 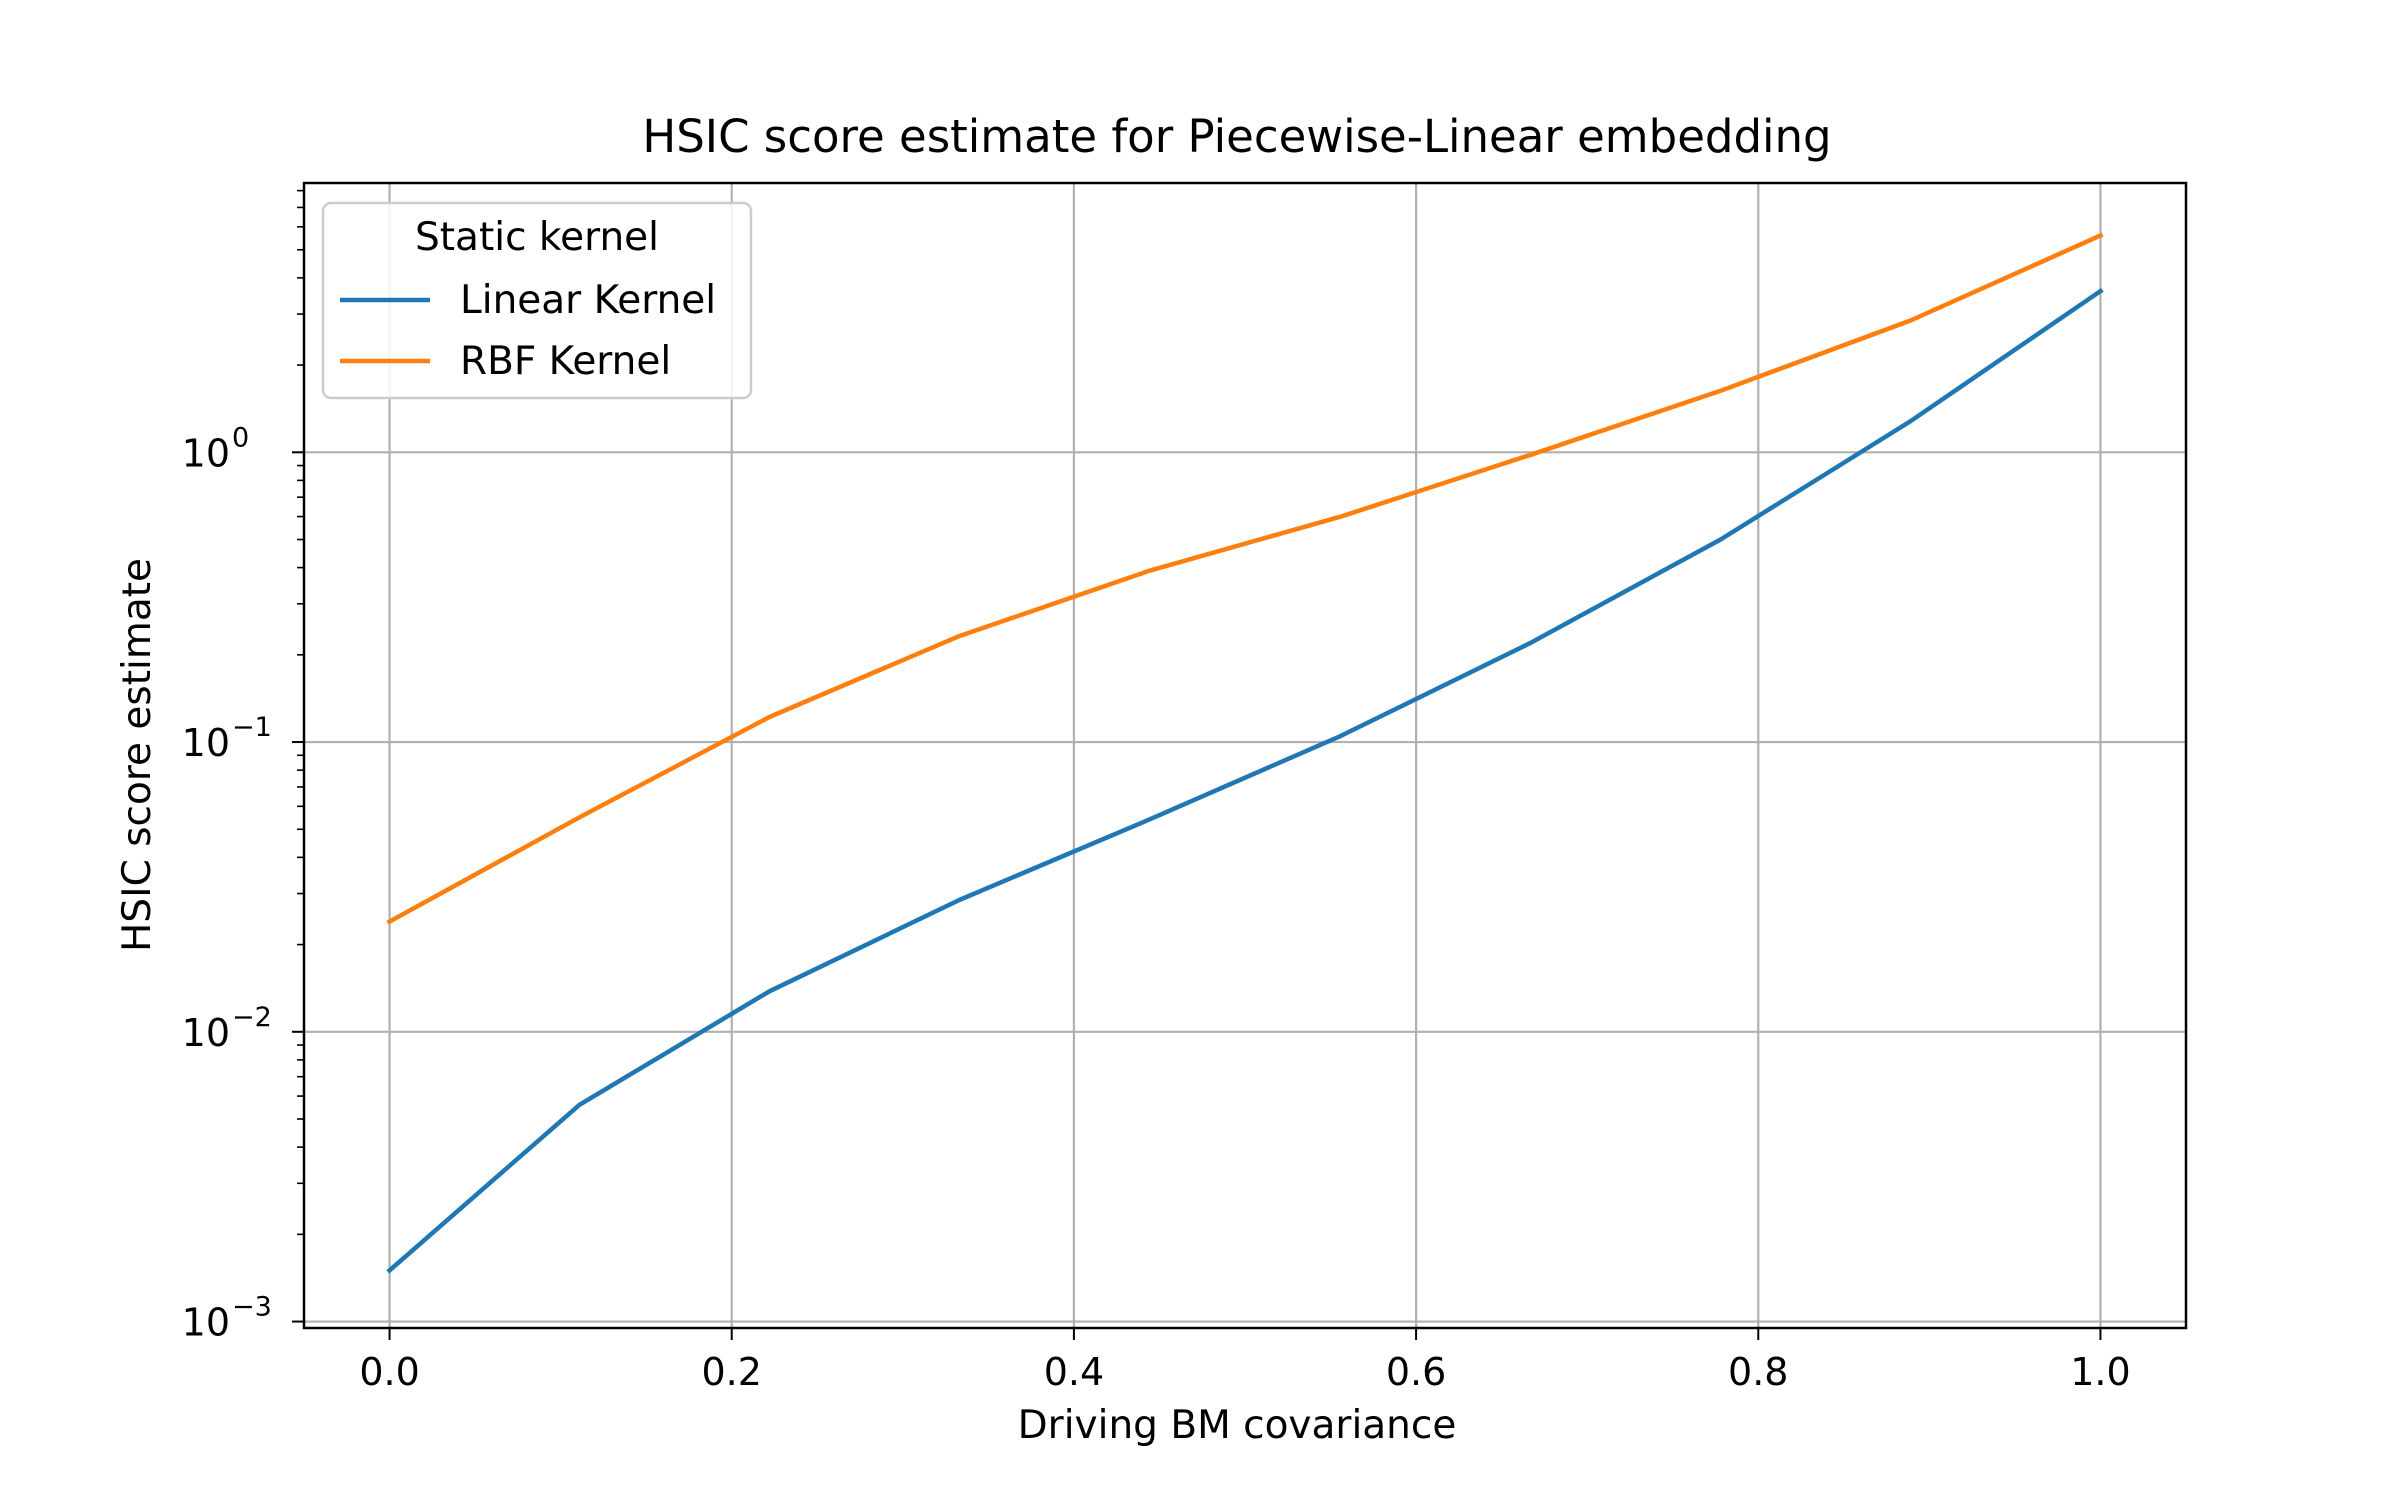 I want to click on legend-title: Static kernel, so click(x=537, y=237).